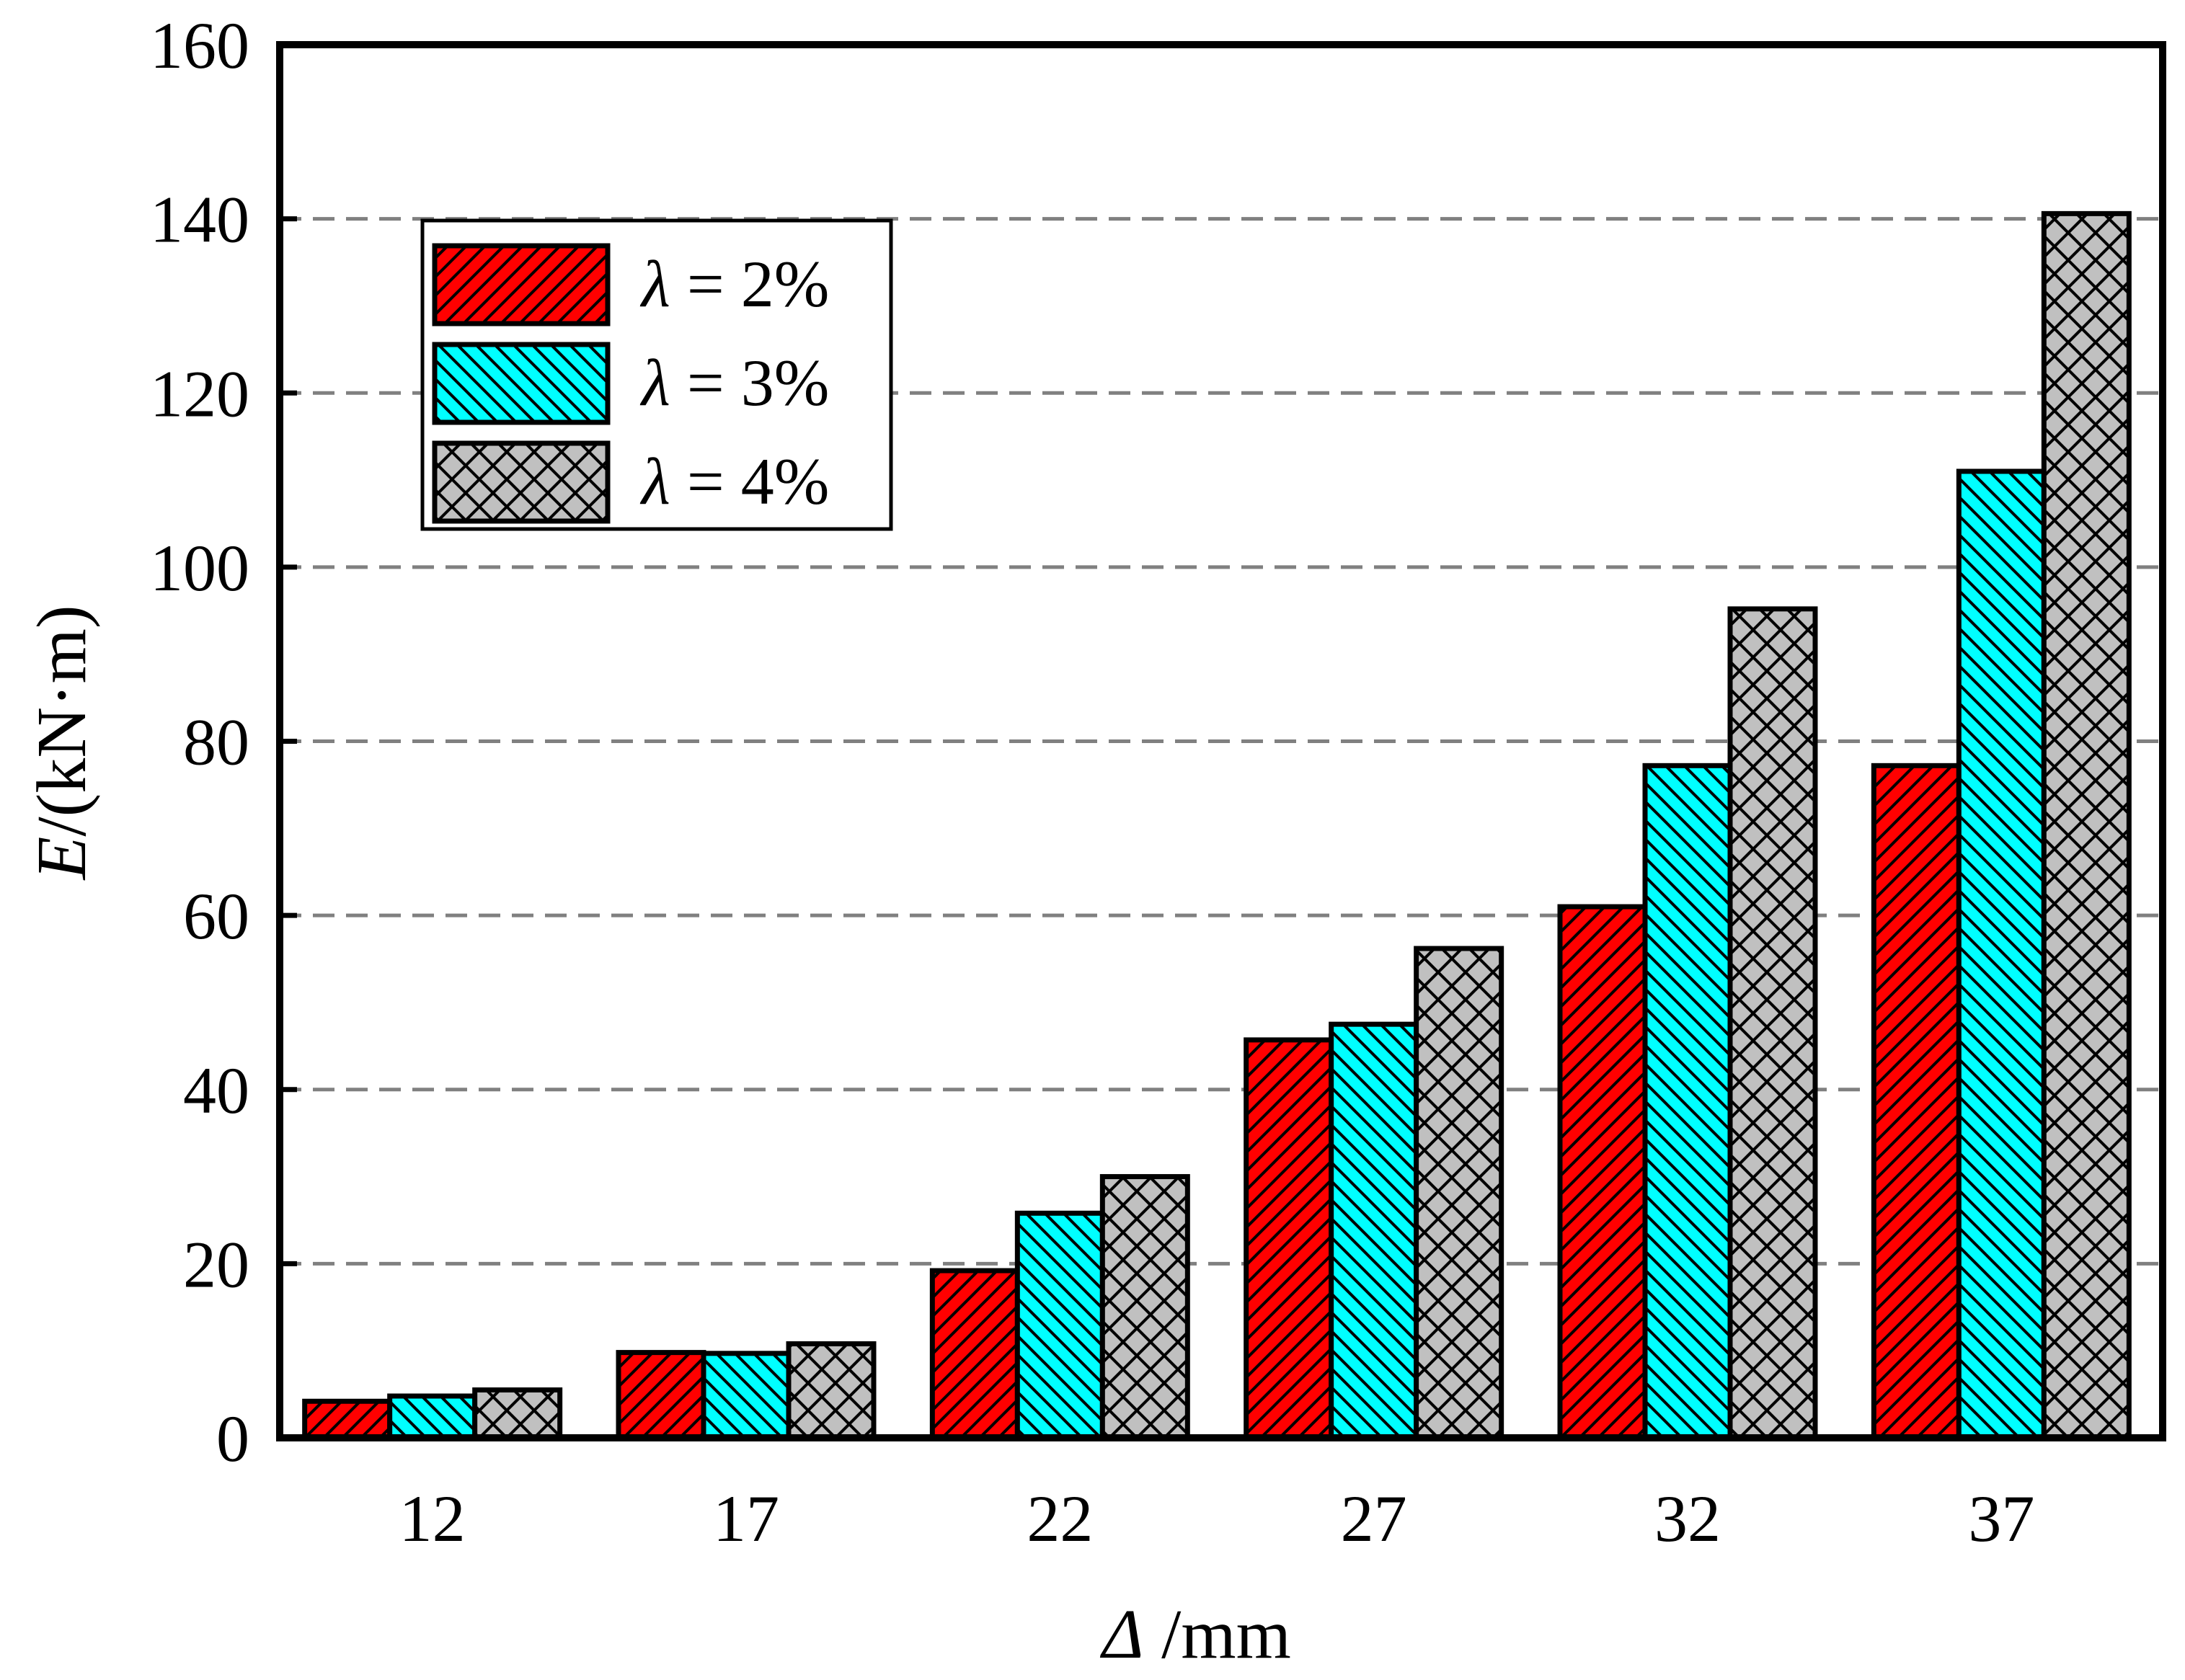  Describe the element at coordinates (746, 1518) in the screenshot. I see `xtick-label: 17` at that location.